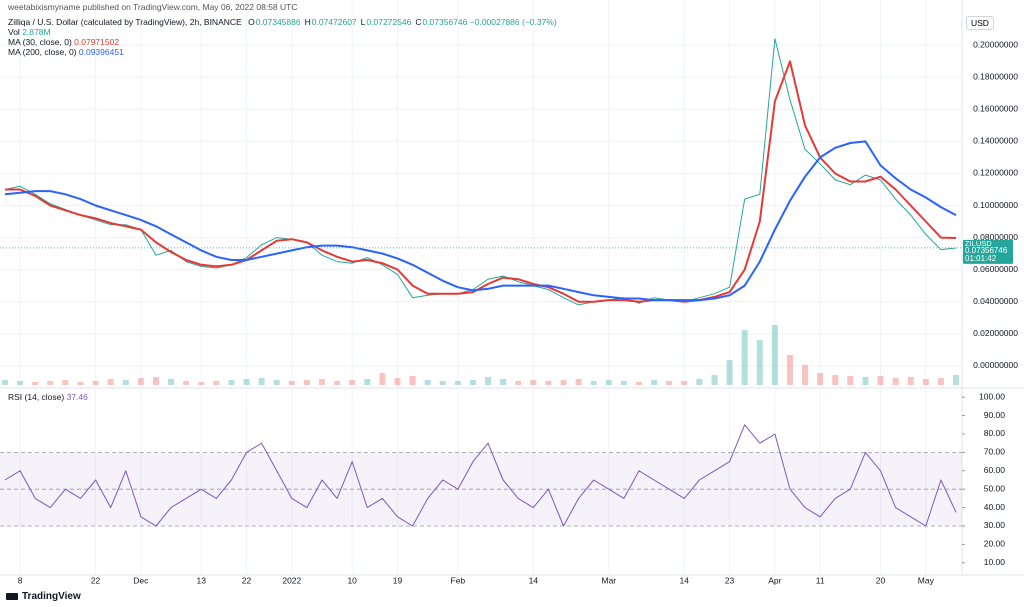  I want to click on rsi-name: RSI (14, close), so click(36, 397).